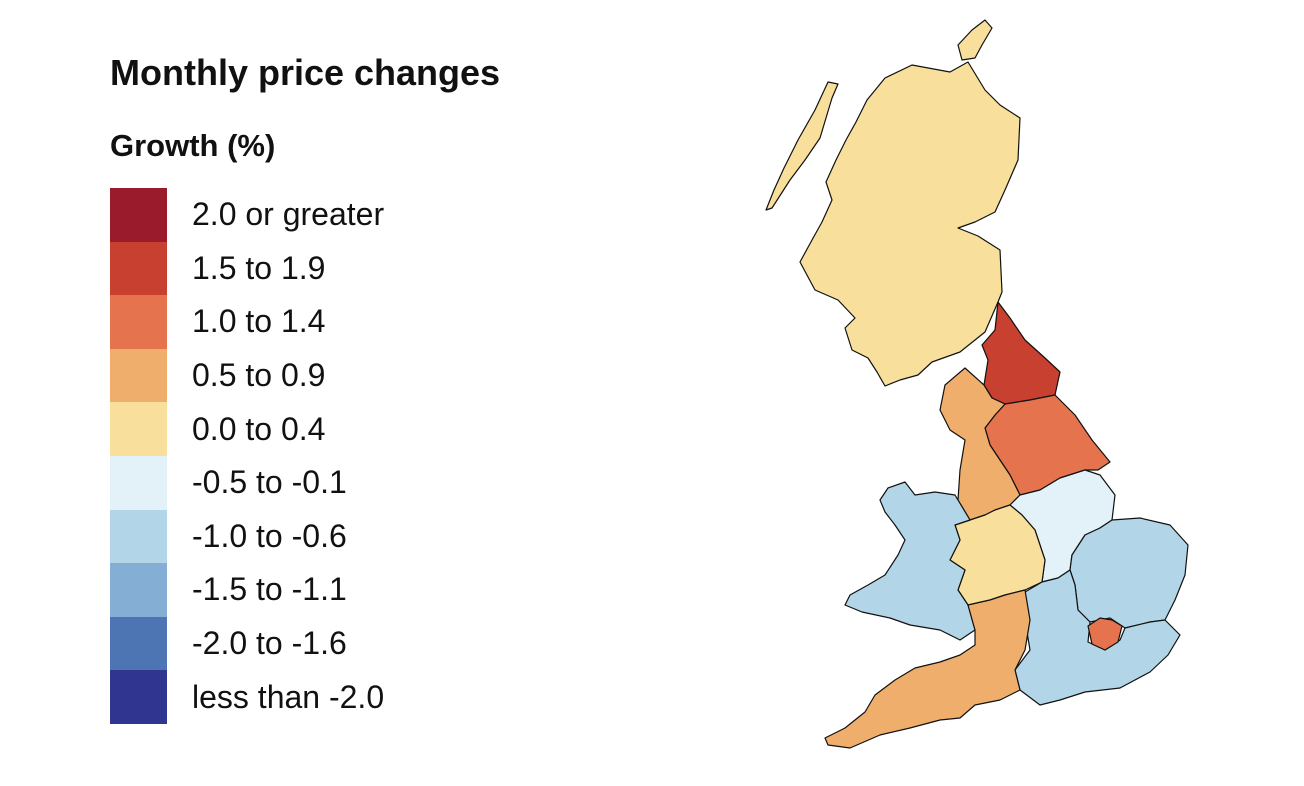  I want to click on legend-item: less than -2.0, so click(247, 697).